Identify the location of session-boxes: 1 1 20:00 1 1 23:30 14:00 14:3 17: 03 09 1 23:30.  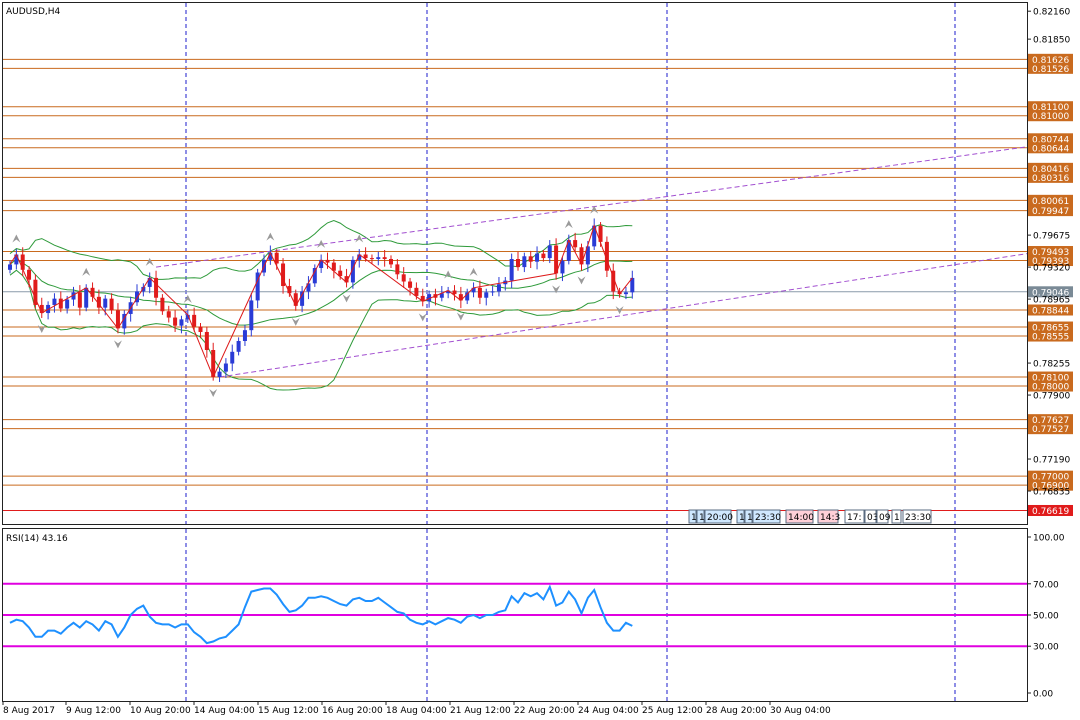
(810, 516).